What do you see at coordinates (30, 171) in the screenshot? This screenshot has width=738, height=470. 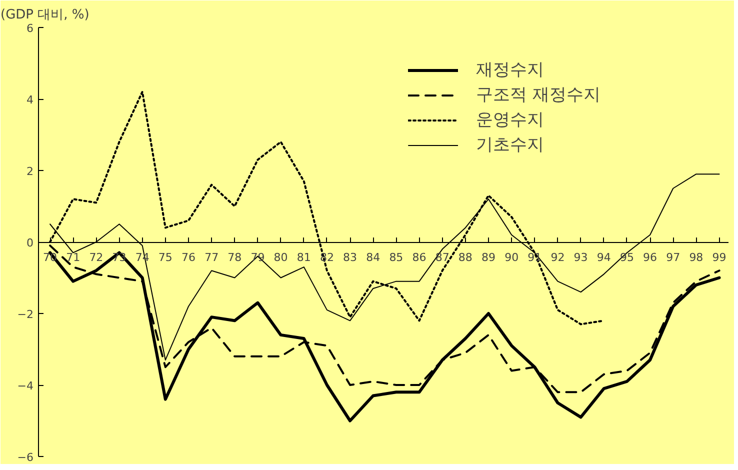 I see `y-tick-label: 2` at bounding box center [30, 171].